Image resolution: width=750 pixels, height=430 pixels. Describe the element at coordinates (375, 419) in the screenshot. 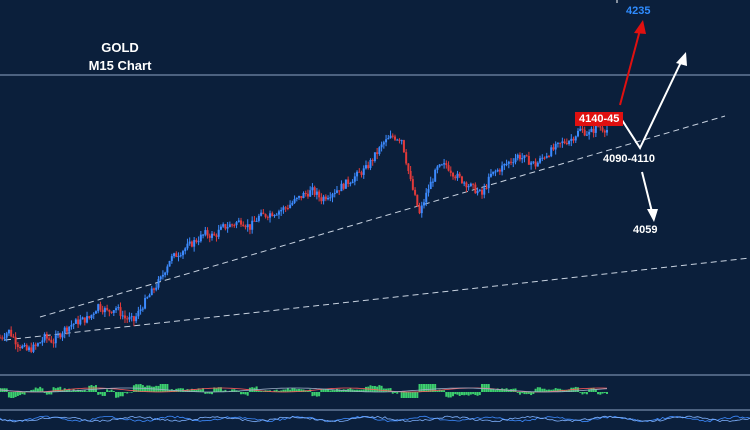

I see `oscillator-line` at that location.